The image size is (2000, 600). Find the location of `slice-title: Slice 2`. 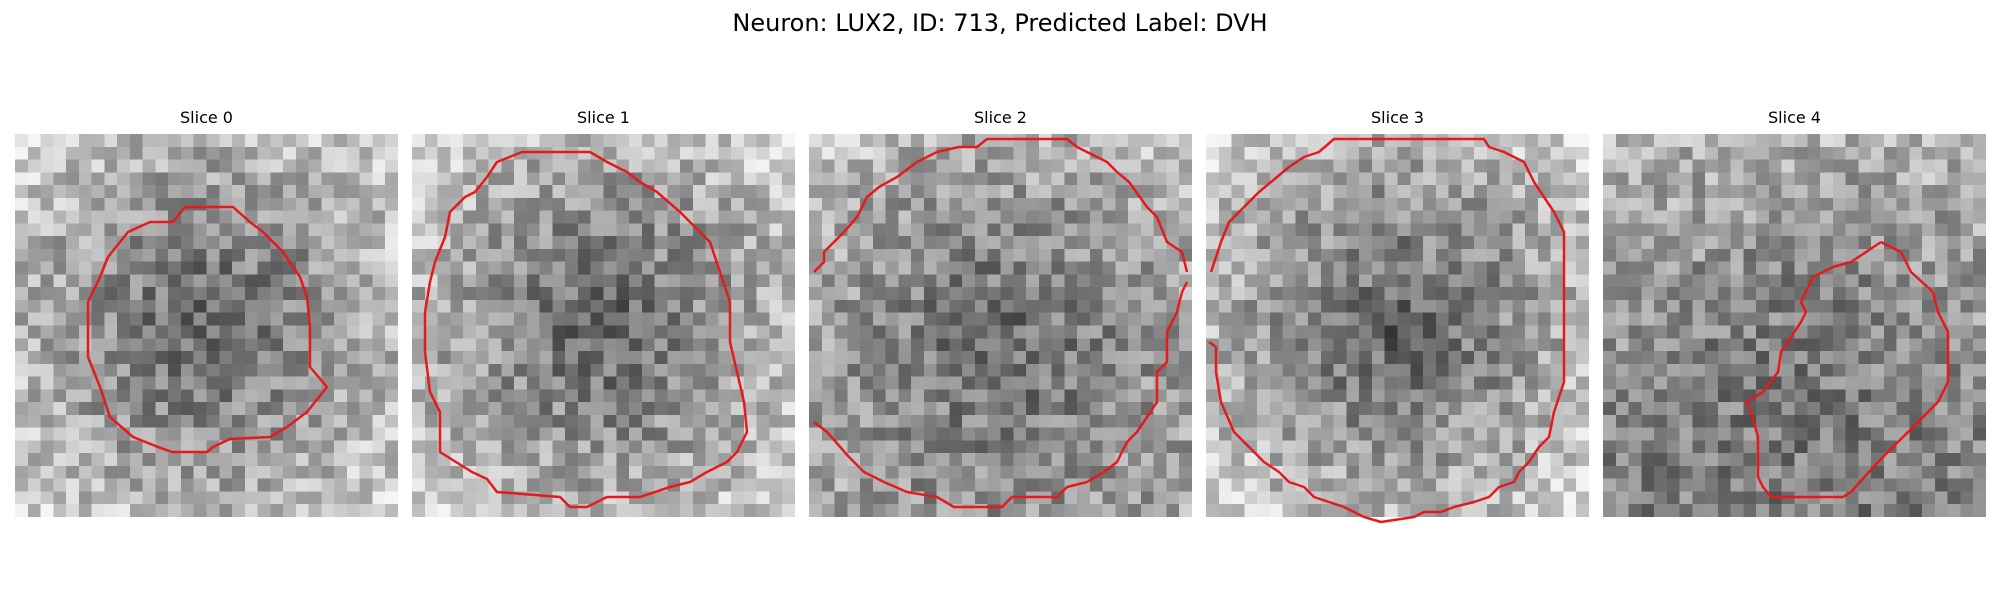

slice-title: Slice 2 is located at coordinates (1000, 118).